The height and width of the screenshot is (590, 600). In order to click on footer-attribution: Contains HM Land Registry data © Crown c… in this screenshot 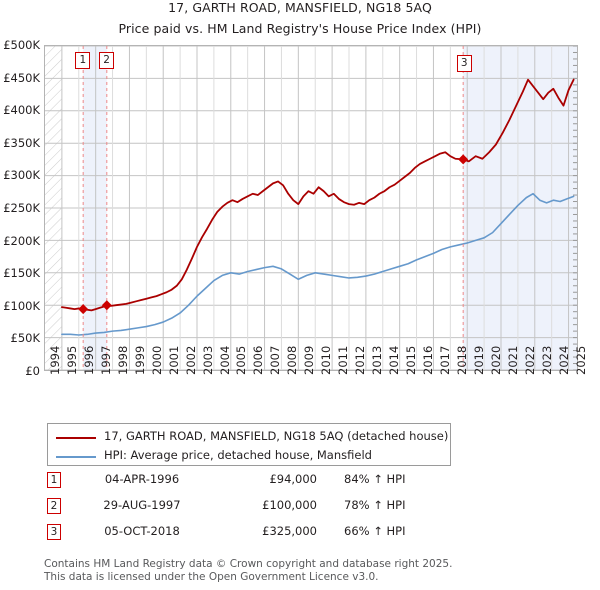, I will do `click(314, 570)`.